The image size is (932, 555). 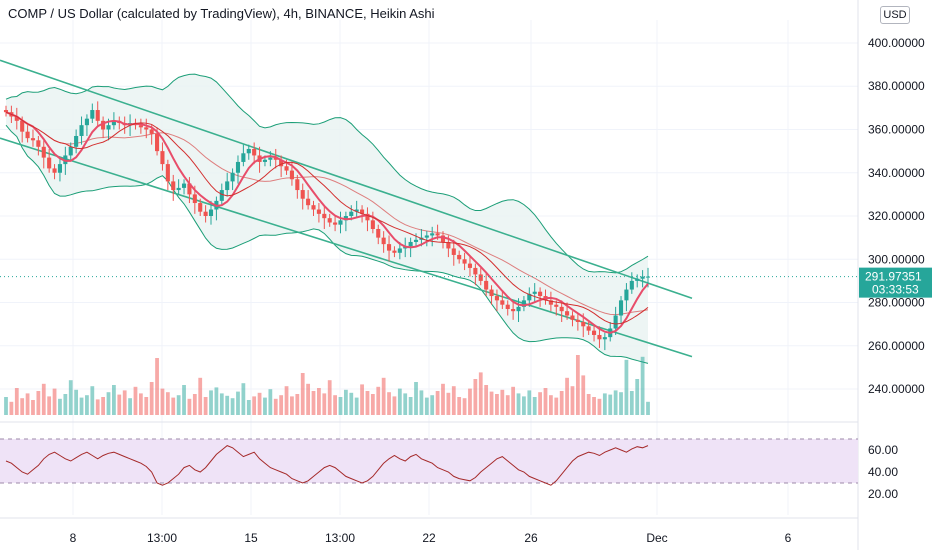 What do you see at coordinates (531, 538) in the screenshot?
I see `time-tick-label: 26` at bounding box center [531, 538].